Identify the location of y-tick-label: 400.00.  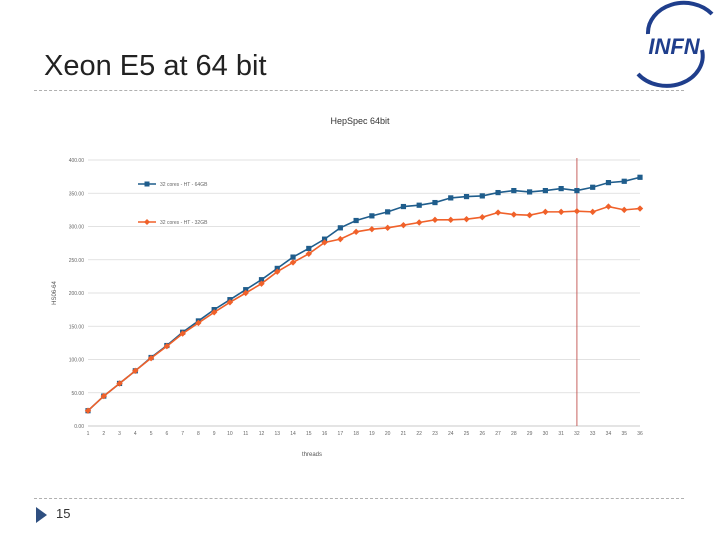
(77, 161).